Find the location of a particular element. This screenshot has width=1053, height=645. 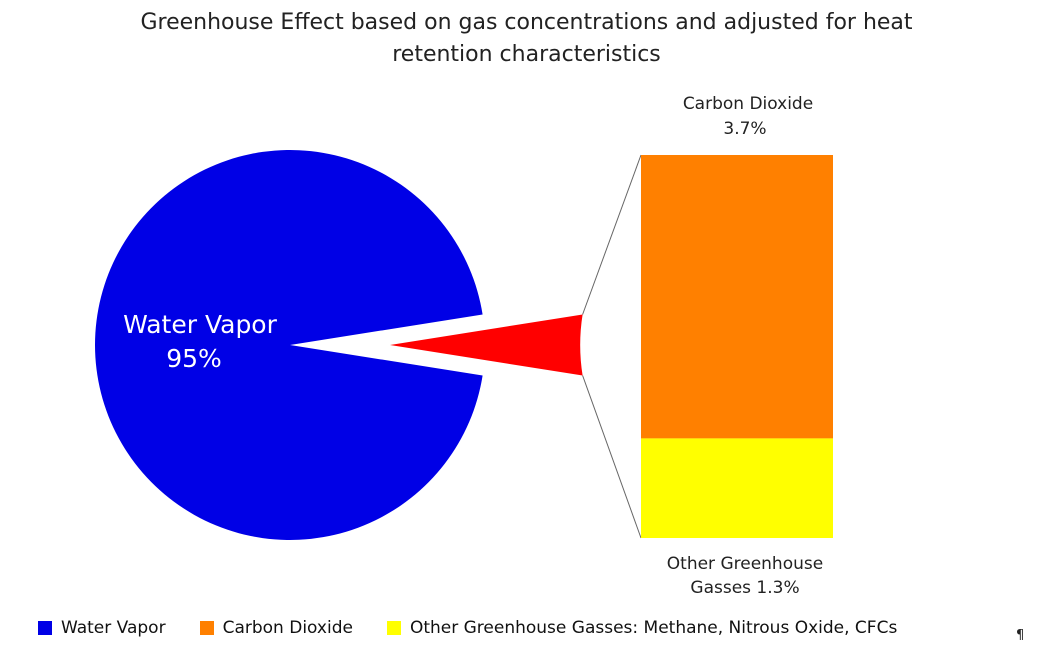

connector-line-bottom is located at coordinates (612, 457).